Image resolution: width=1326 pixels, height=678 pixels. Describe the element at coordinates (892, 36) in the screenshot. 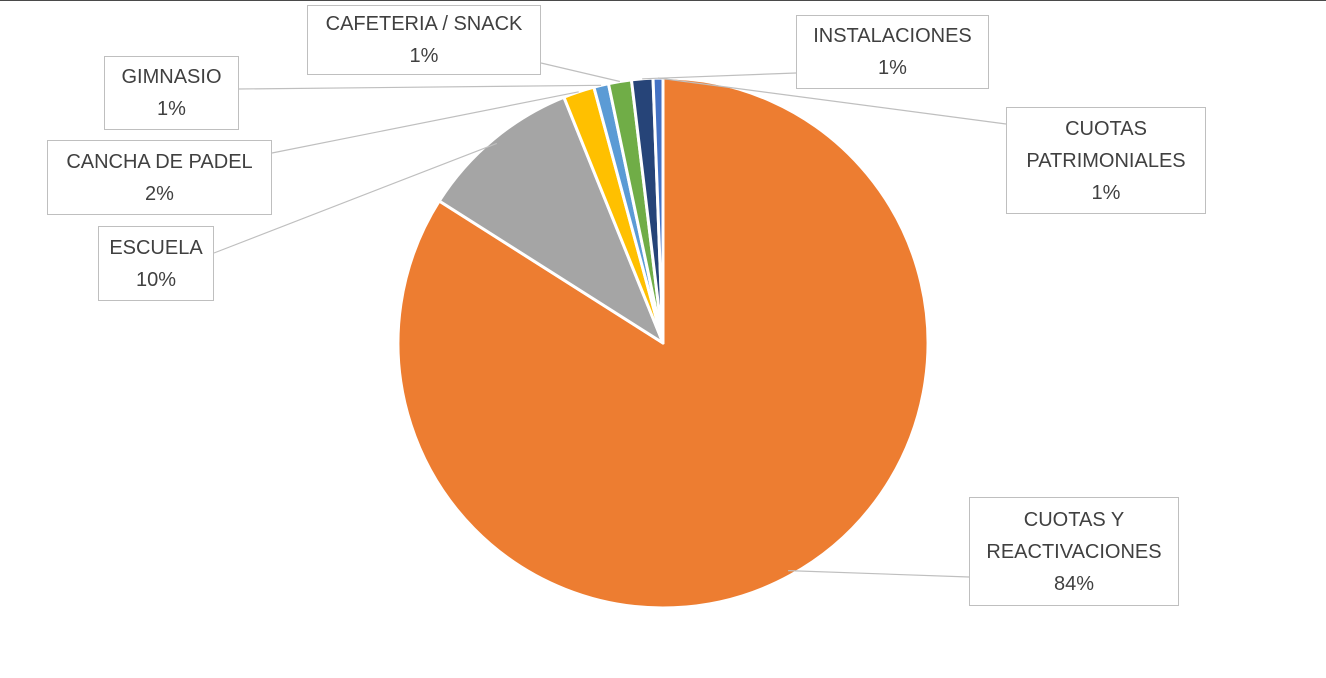

I see `data-label-category: INSTALACIONES` at that location.